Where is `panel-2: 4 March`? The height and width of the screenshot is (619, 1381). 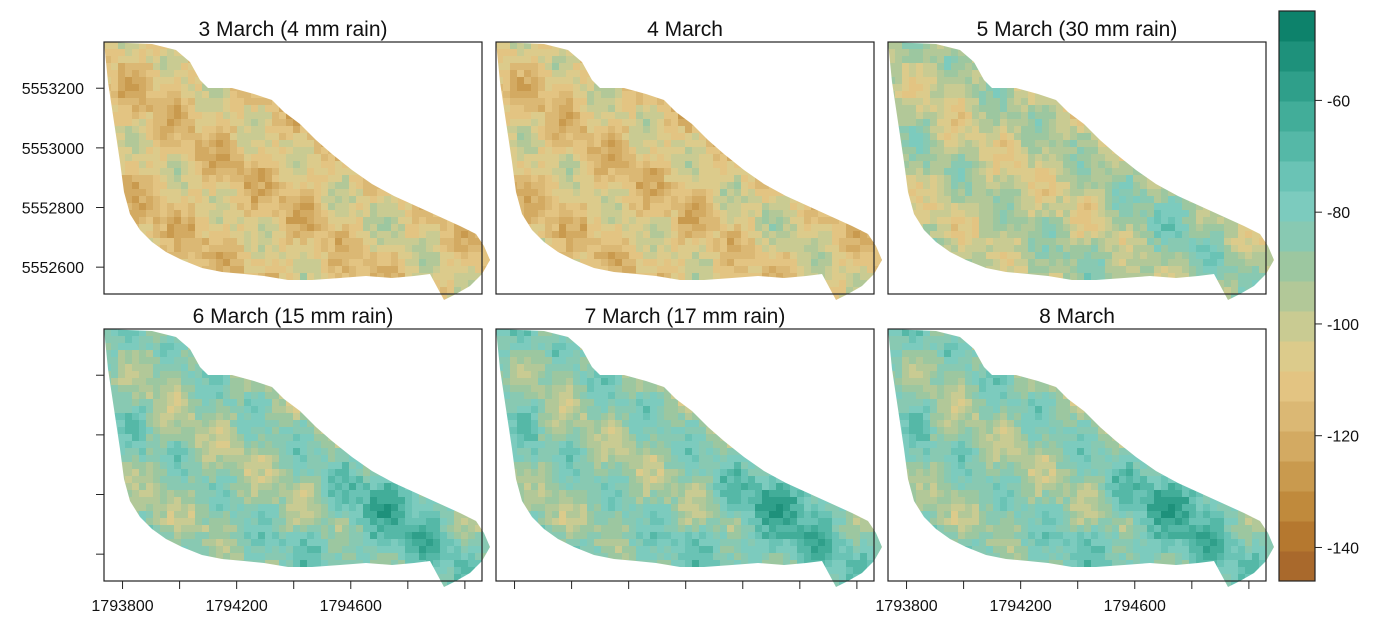 panel-2: 4 March is located at coordinates (688, 159).